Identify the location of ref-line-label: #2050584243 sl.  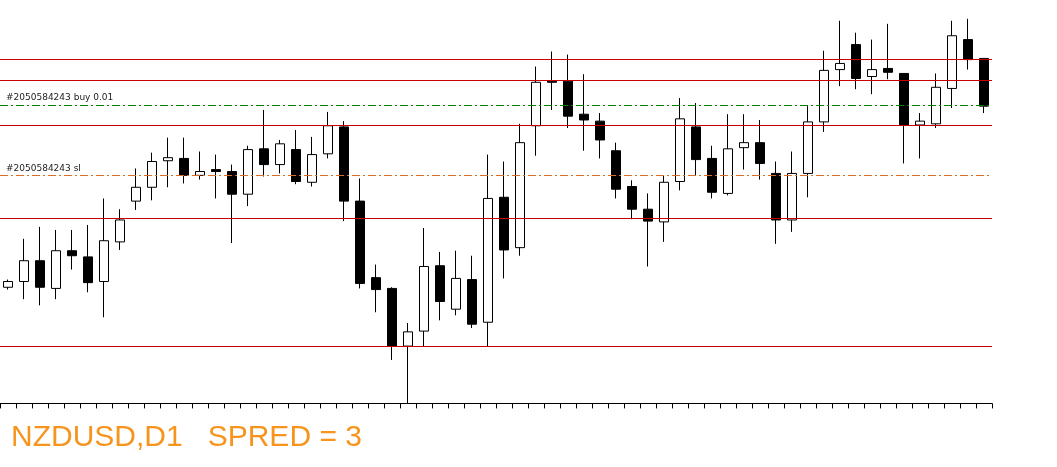
(43, 167).